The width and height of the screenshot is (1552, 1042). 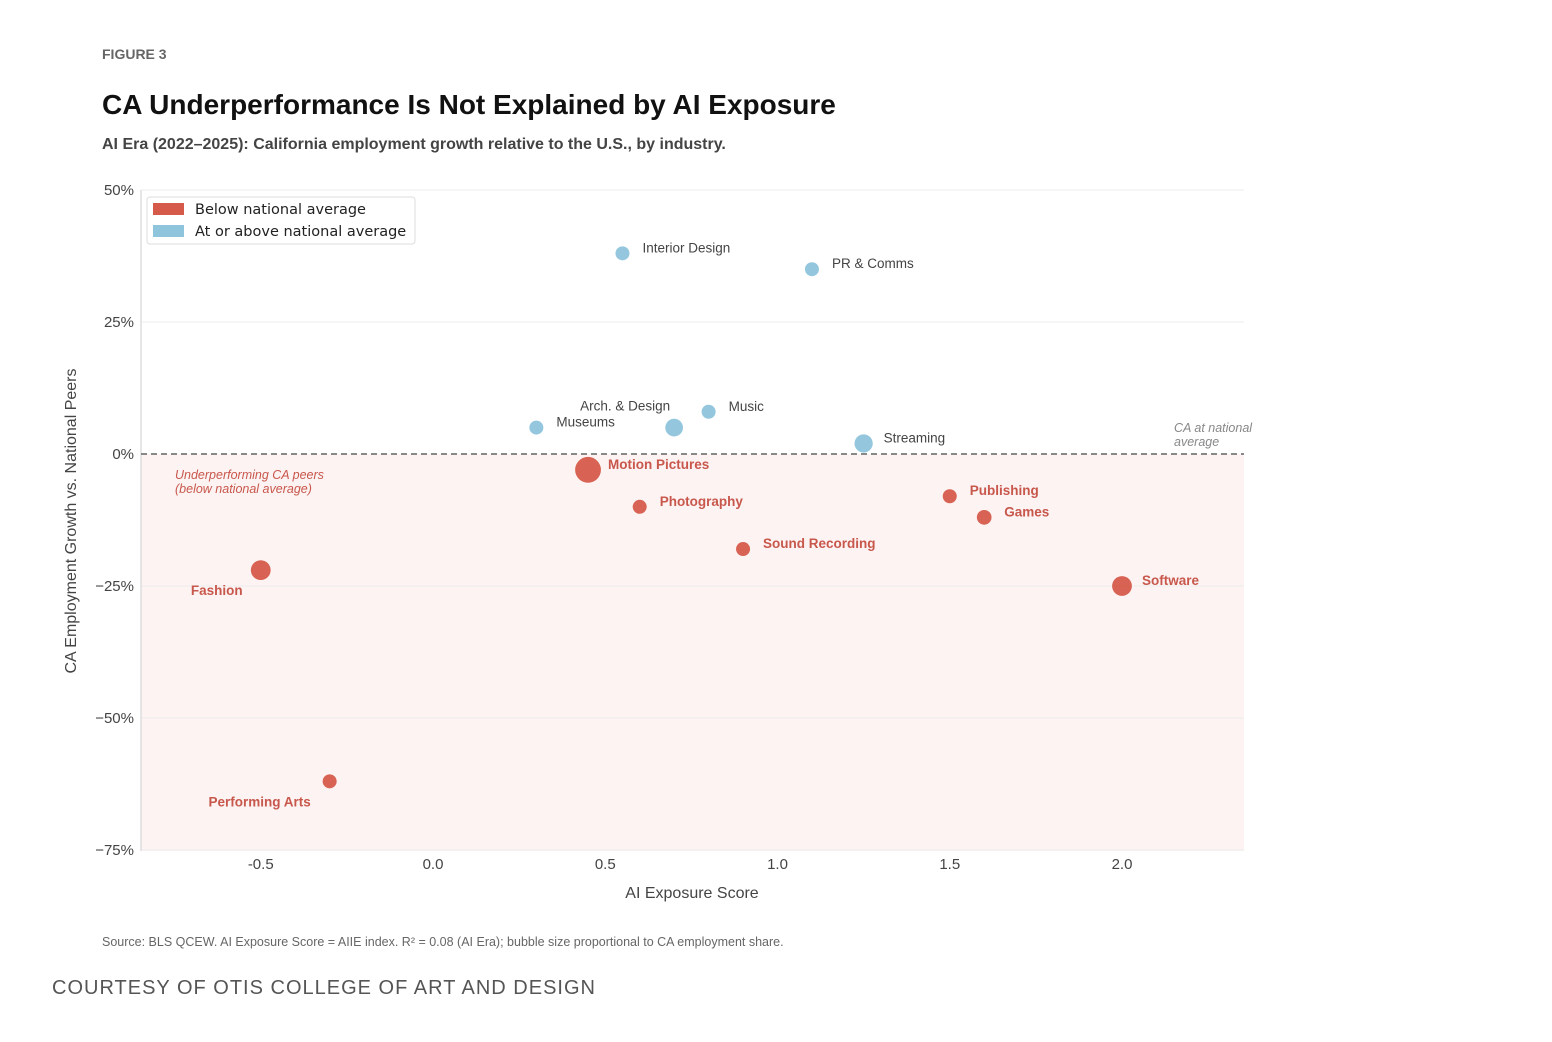 What do you see at coordinates (433, 864) in the screenshot?
I see `x-tick-label: 0.0` at bounding box center [433, 864].